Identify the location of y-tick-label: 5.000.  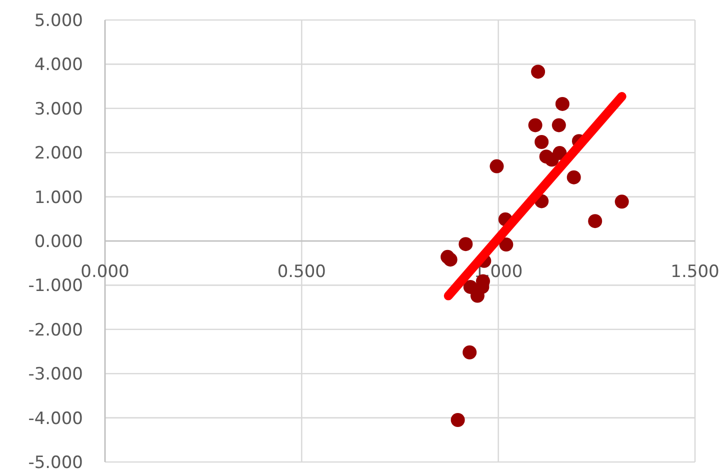
(58, 20).